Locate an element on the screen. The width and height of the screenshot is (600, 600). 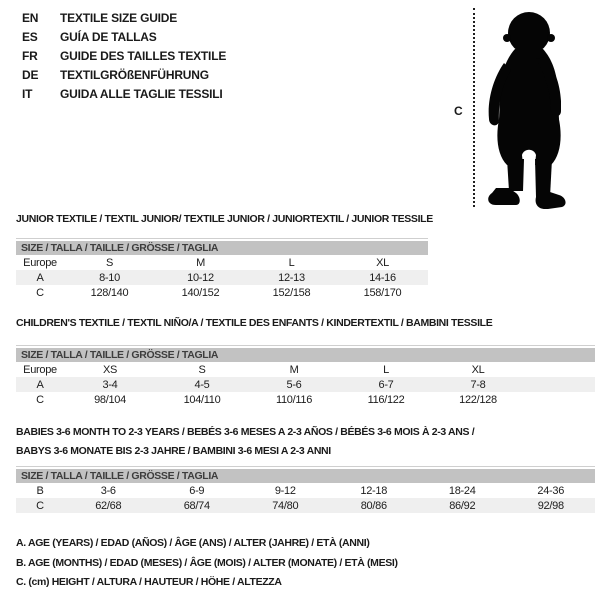
size-cell: 122/128 is located at coordinates (478, 399).